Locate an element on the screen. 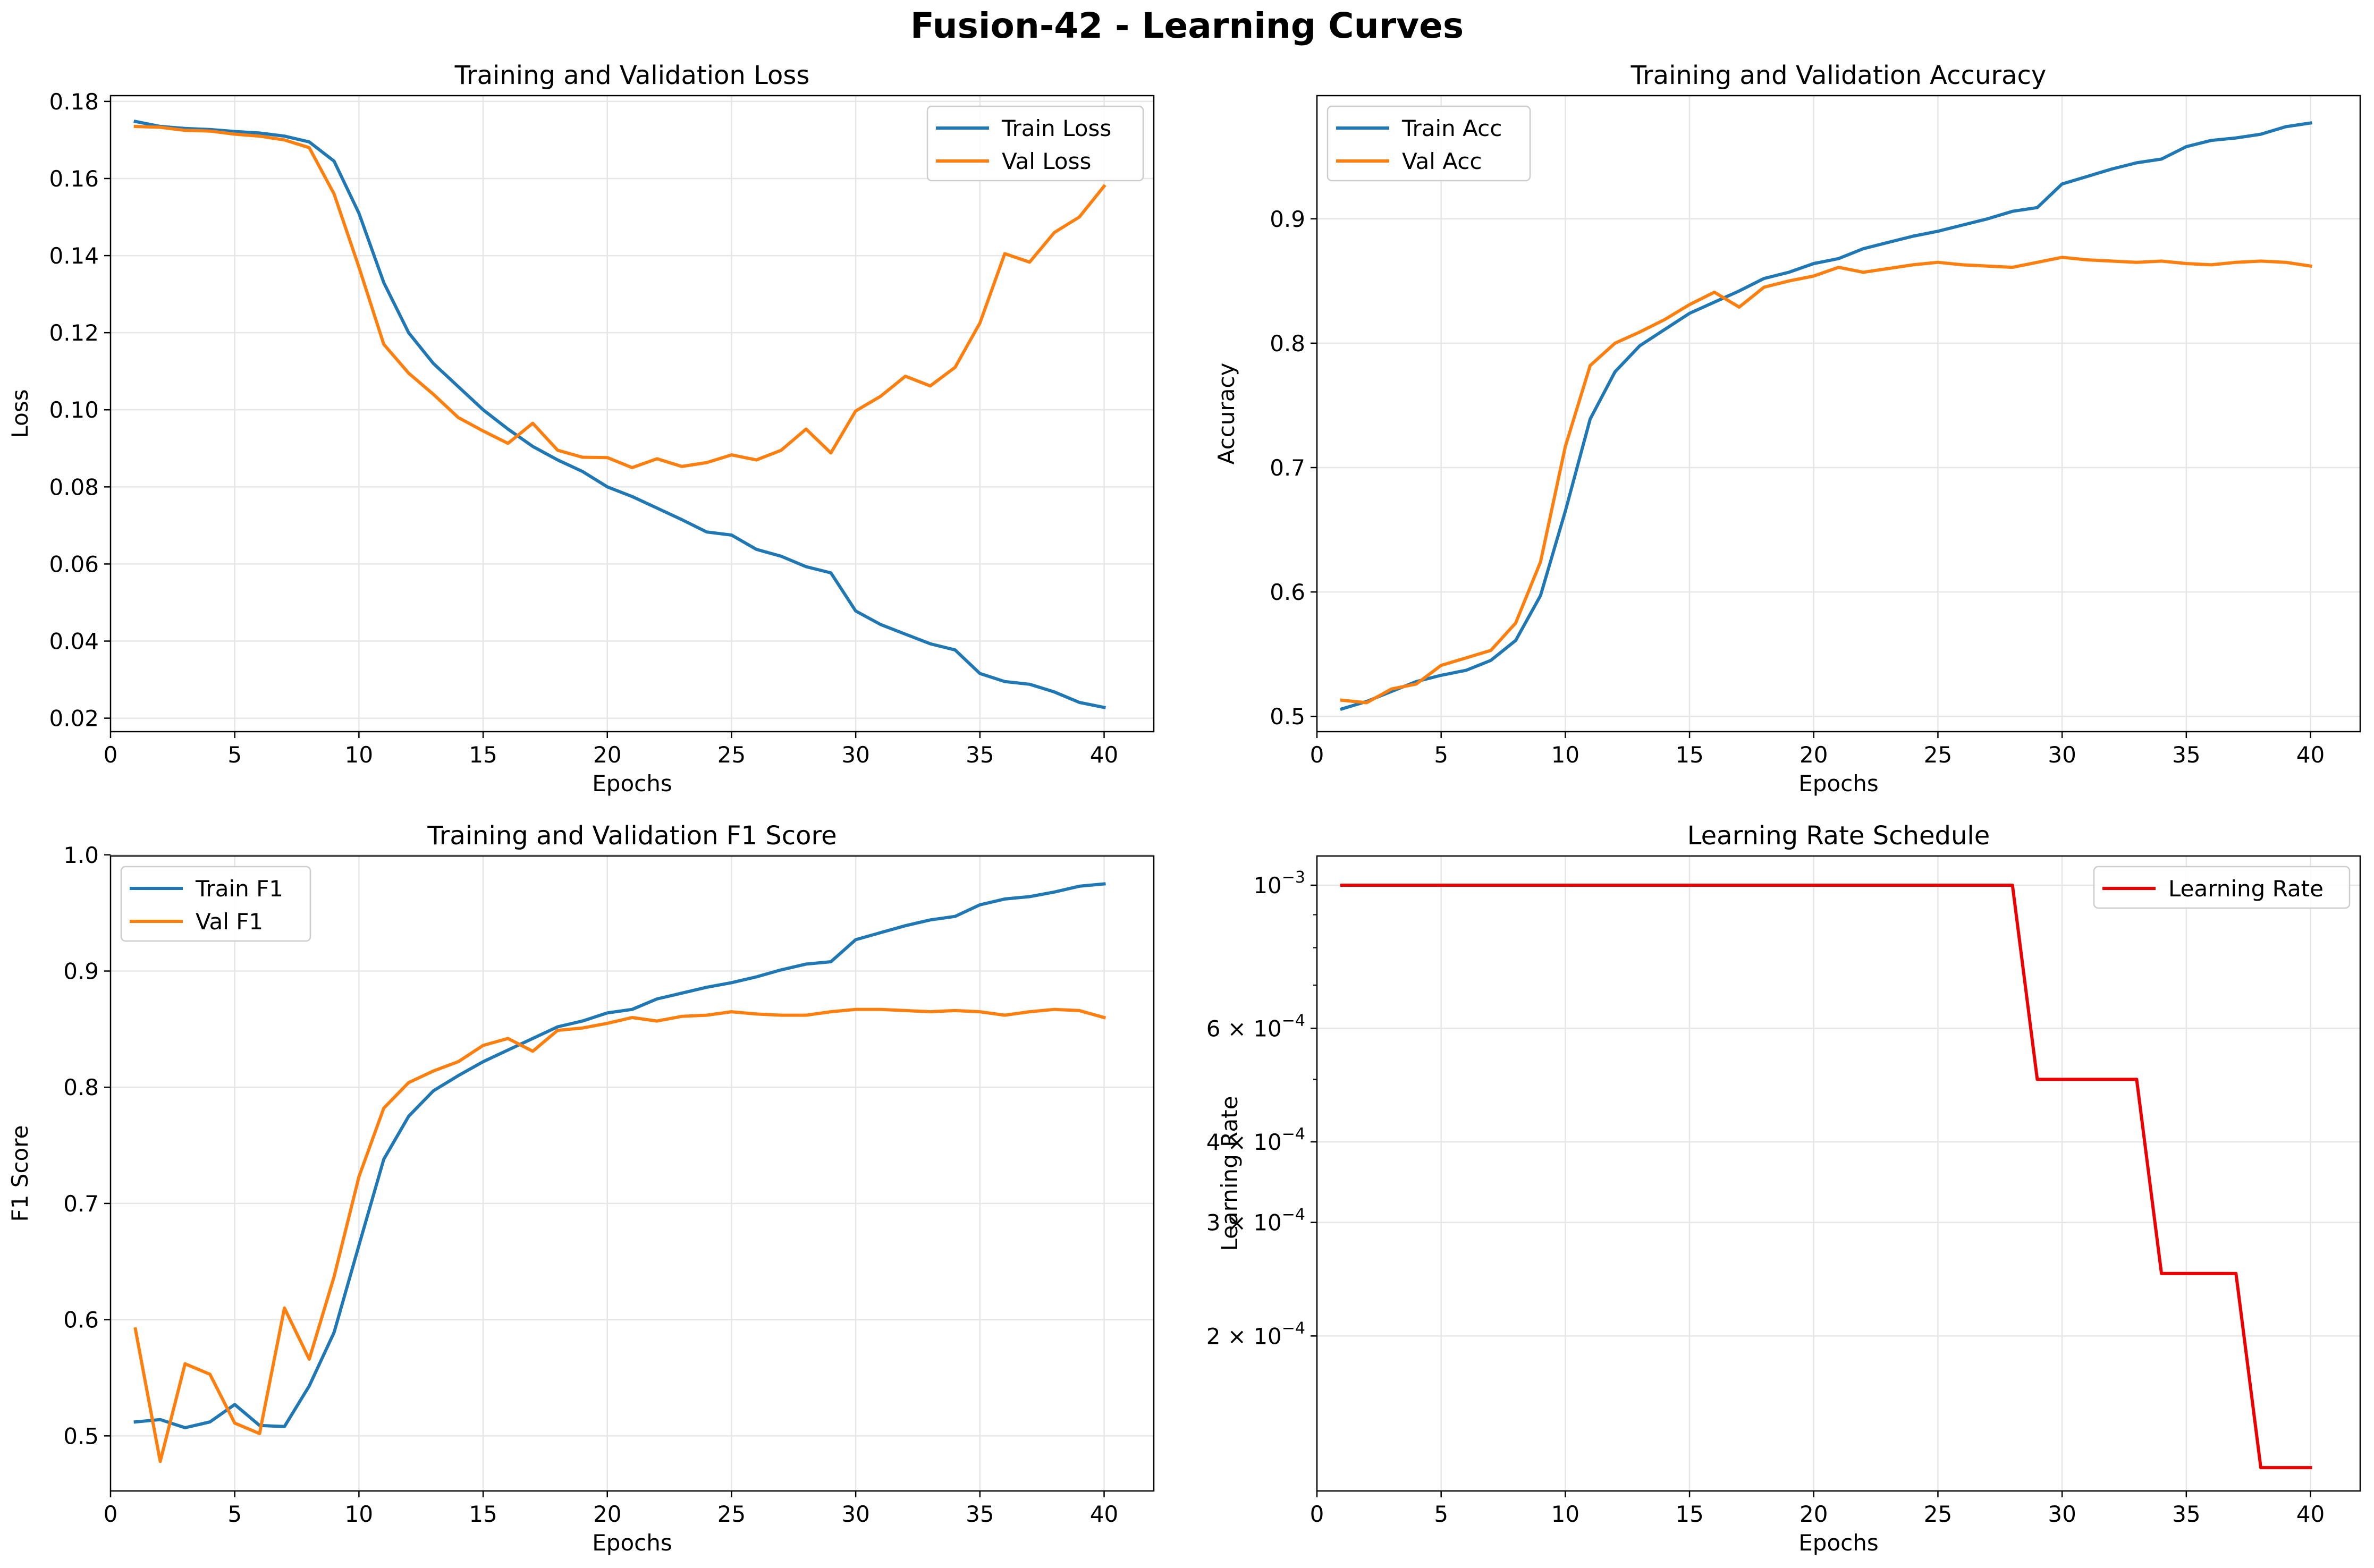  y-axis-label: Loss is located at coordinates (20, 413).